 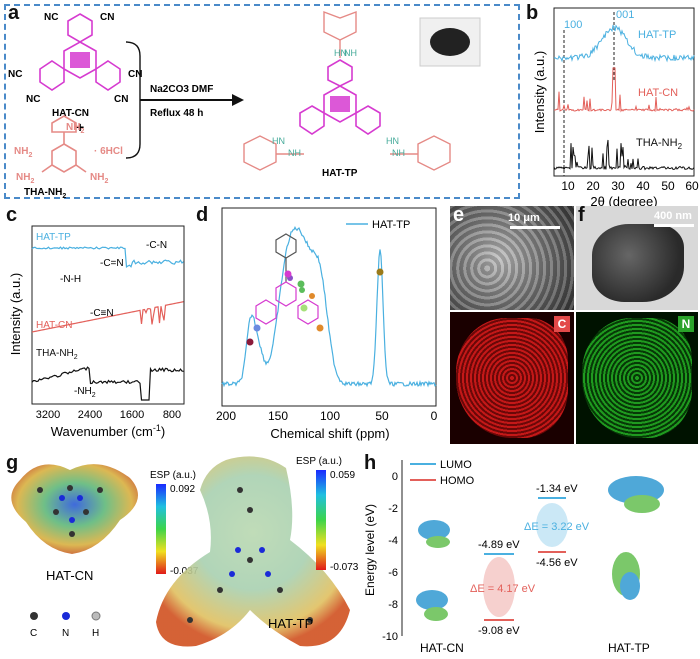 What do you see at coordinates (535, 227) in the screenshot?
I see `sem-scale-bar` at bounding box center [535, 227].